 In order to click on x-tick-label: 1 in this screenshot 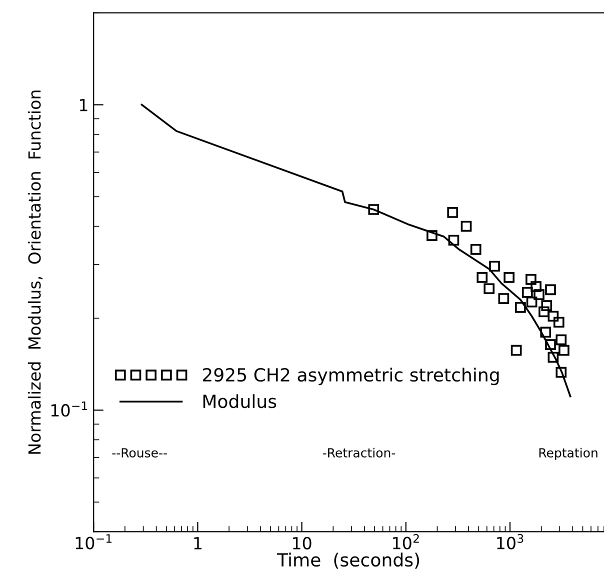, I will do `click(198, 543)`.